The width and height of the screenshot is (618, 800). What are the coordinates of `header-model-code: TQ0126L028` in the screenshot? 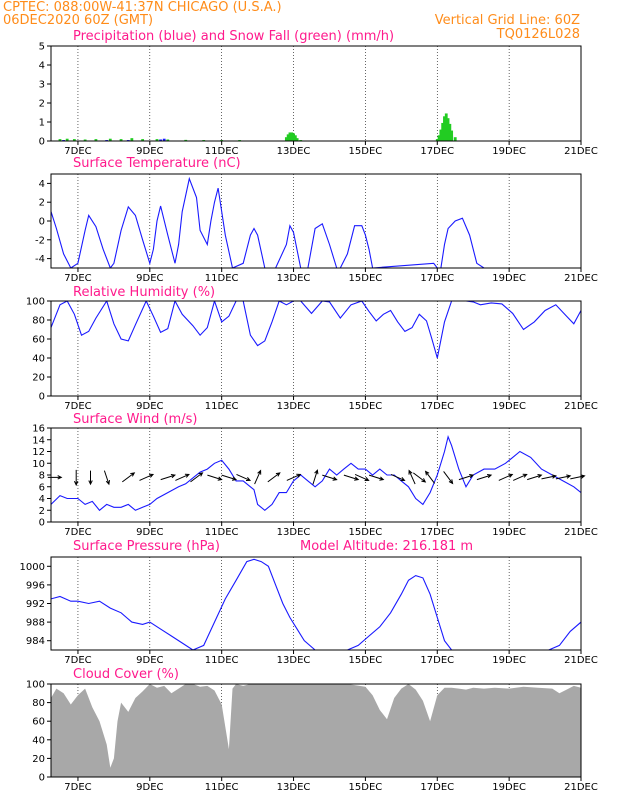 It's located at (538, 34).